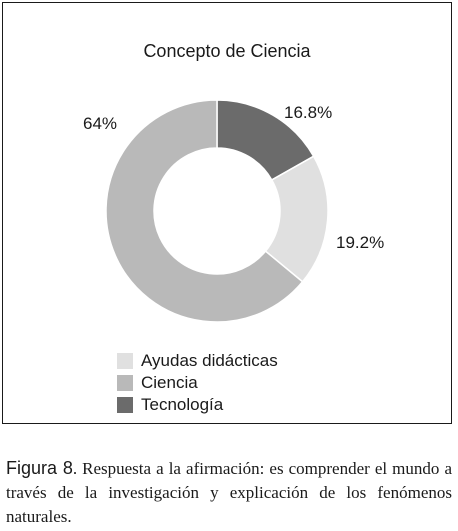 The width and height of the screenshot is (458, 531). I want to click on legend-item-ayudas-didacticas: Ayudas didácticas, so click(197, 361).